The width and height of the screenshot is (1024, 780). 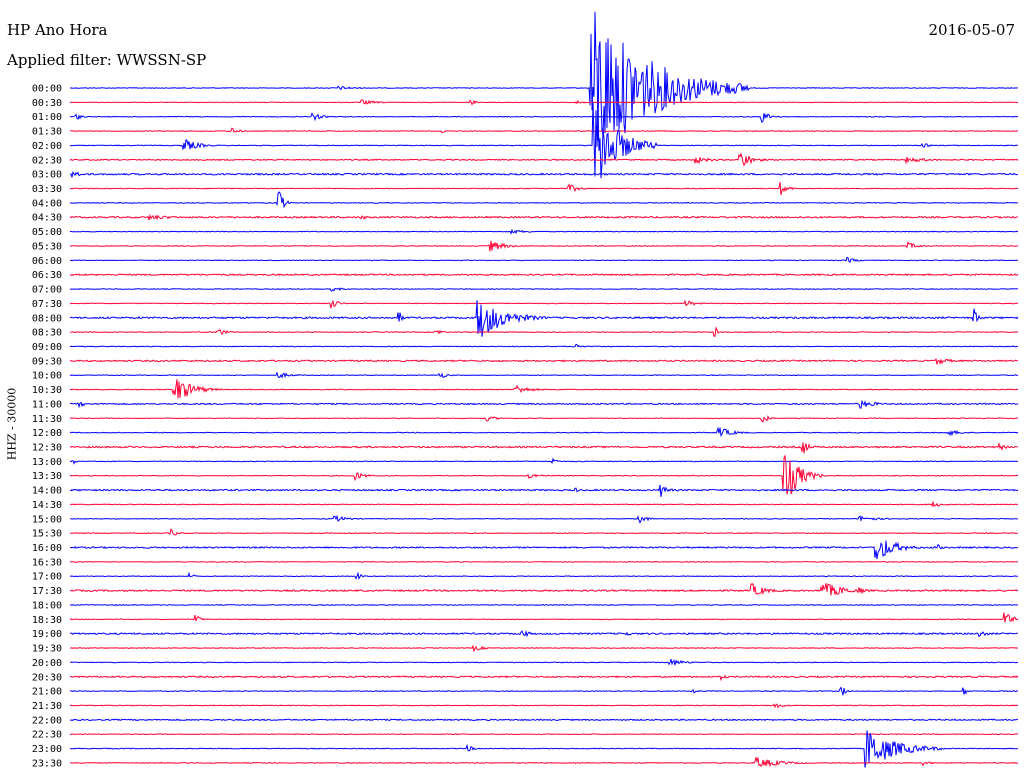 What do you see at coordinates (47, 203) in the screenshot?
I see `time-tick-label: 04:00` at bounding box center [47, 203].